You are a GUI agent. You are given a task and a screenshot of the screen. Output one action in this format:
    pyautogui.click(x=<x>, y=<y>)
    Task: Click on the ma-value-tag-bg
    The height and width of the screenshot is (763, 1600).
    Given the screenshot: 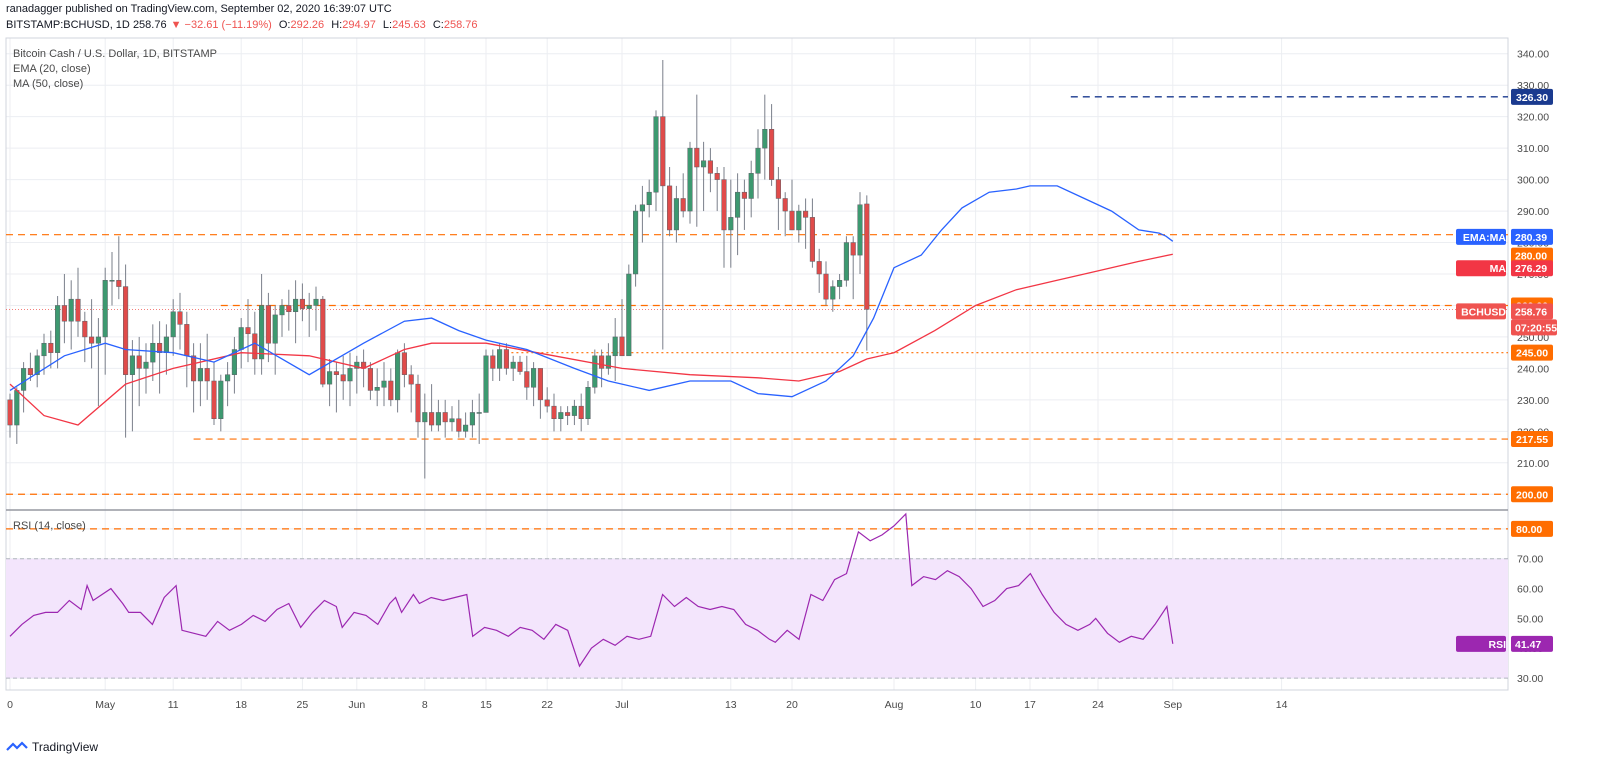 What is the action you would take?
    pyautogui.click(x=1532, y=268)
    